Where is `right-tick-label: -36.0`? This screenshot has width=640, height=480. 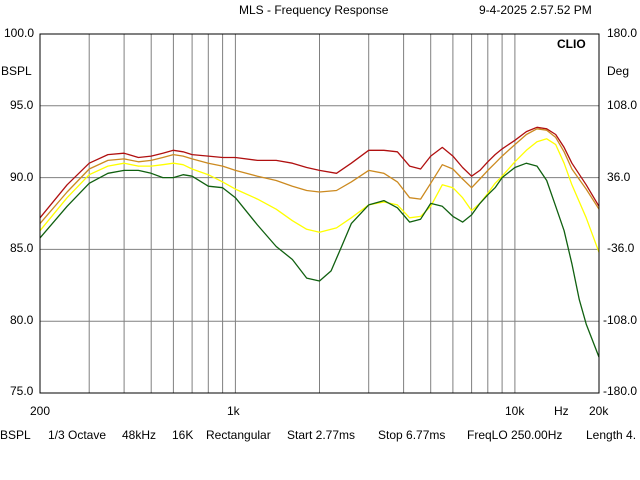
right-tick-label: -36.0 is located at coordinates (621, 248).